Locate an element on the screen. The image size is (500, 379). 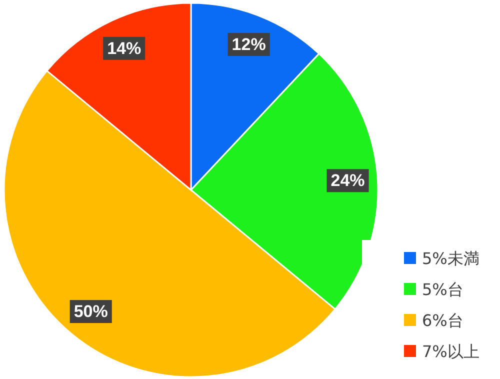
data-label: 14% is located at coordinates (124, 48).